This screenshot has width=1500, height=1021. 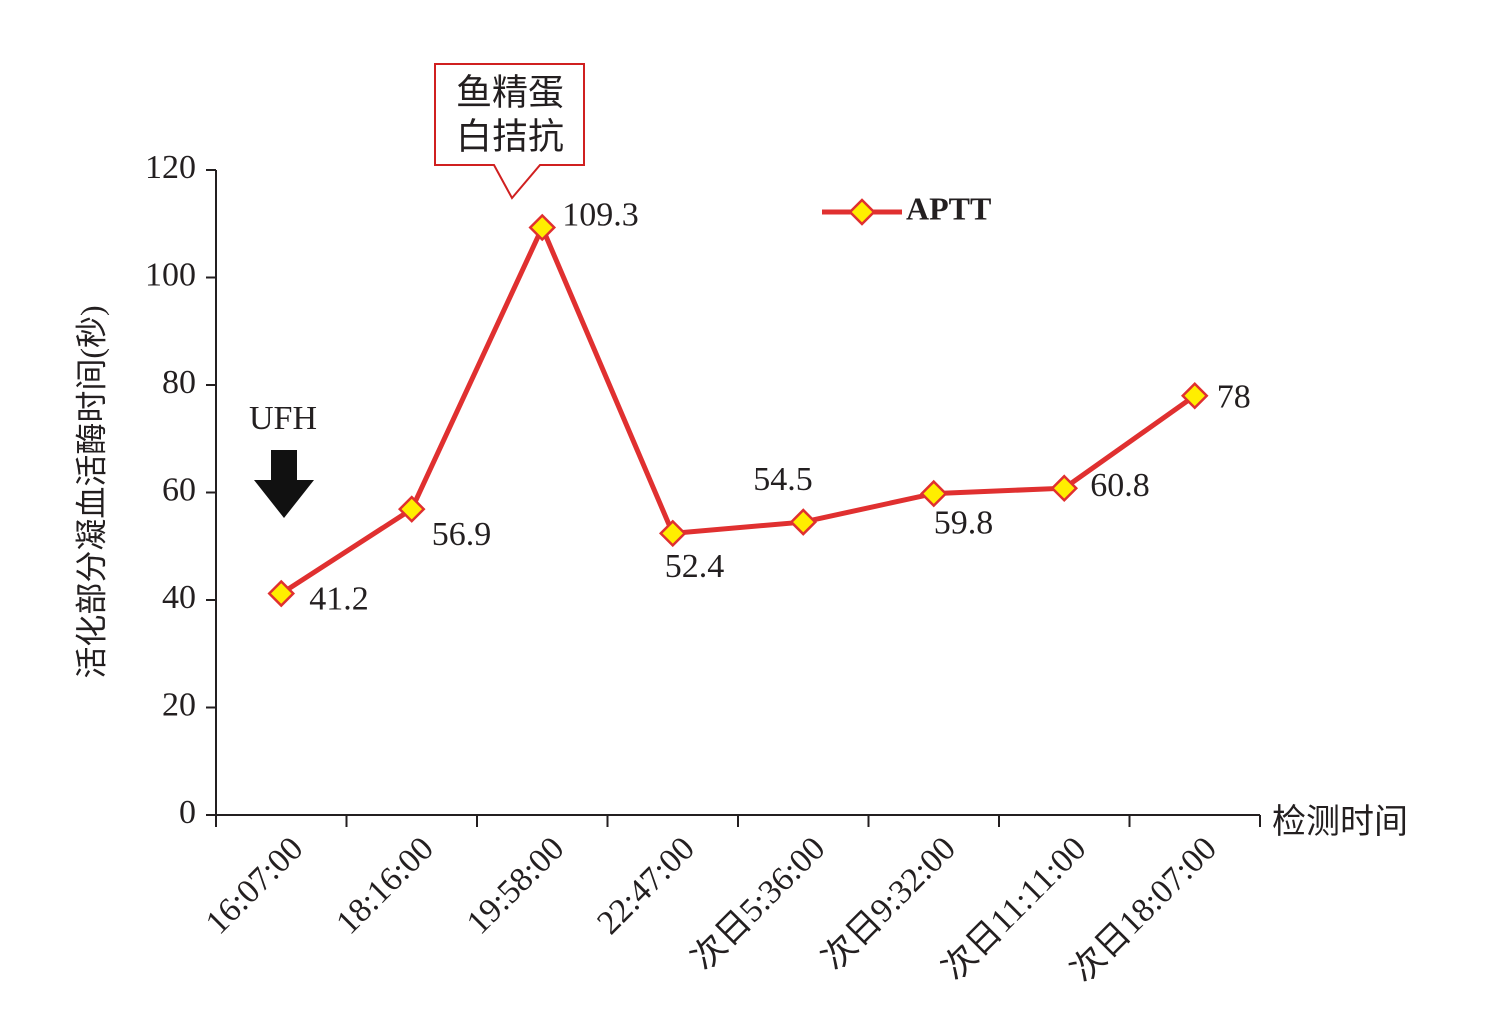 What do you see at coordinates (255, 886) in the screenshot?
I see `x-tick-label: 16:07:00` at bounding box center [255, 886].